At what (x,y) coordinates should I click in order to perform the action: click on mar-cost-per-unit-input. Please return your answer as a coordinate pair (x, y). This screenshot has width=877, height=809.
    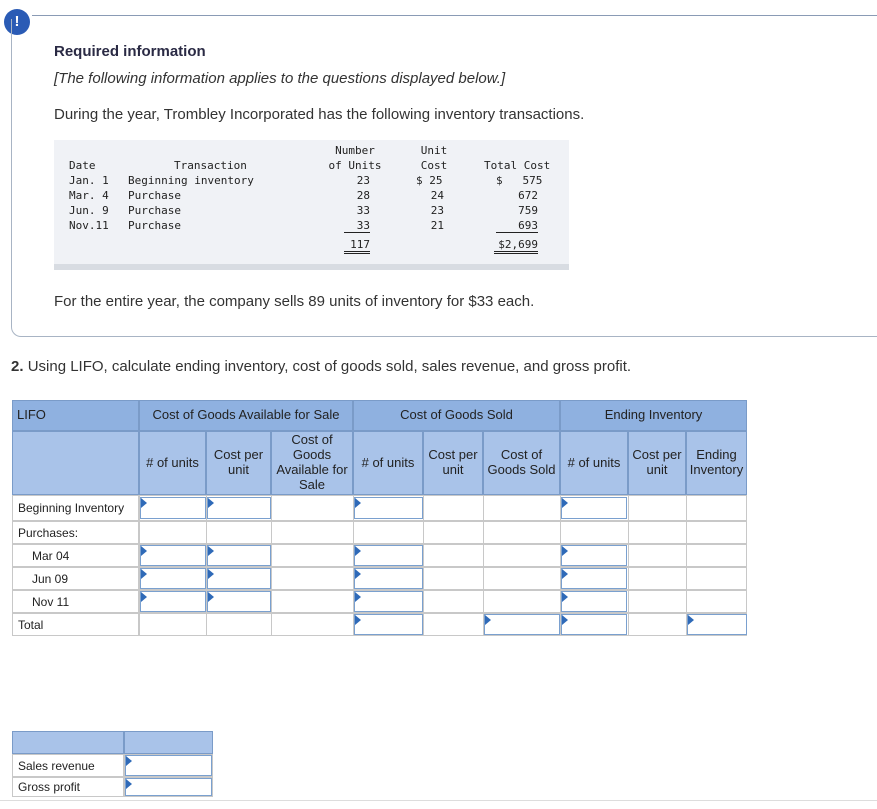
    Looking at the image, I should click on (239, 555).